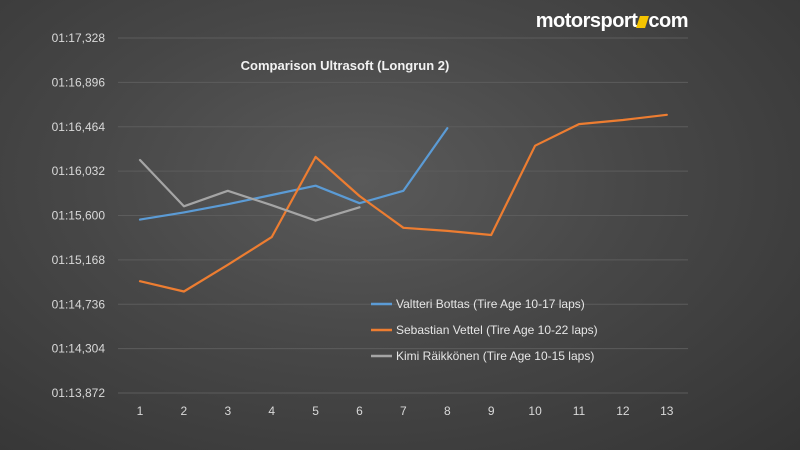 Image resolution: width=800 pixels, height=450 pixels. I want to click on y-tick-label: 01:15,168, so click(79, 260).